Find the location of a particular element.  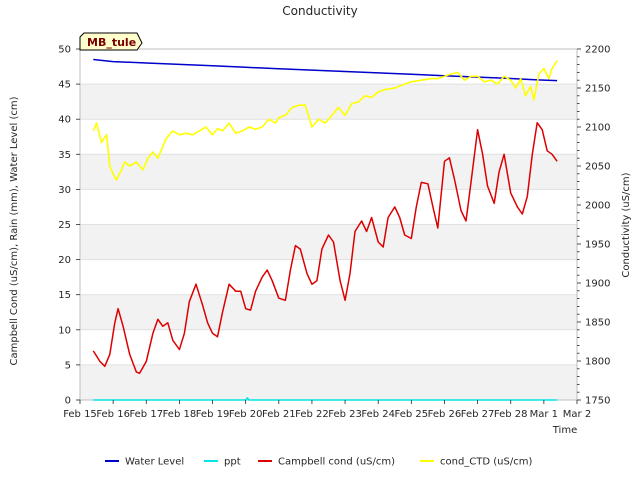

y-left-tick-label: 10 is located at coordinates (64, 330).